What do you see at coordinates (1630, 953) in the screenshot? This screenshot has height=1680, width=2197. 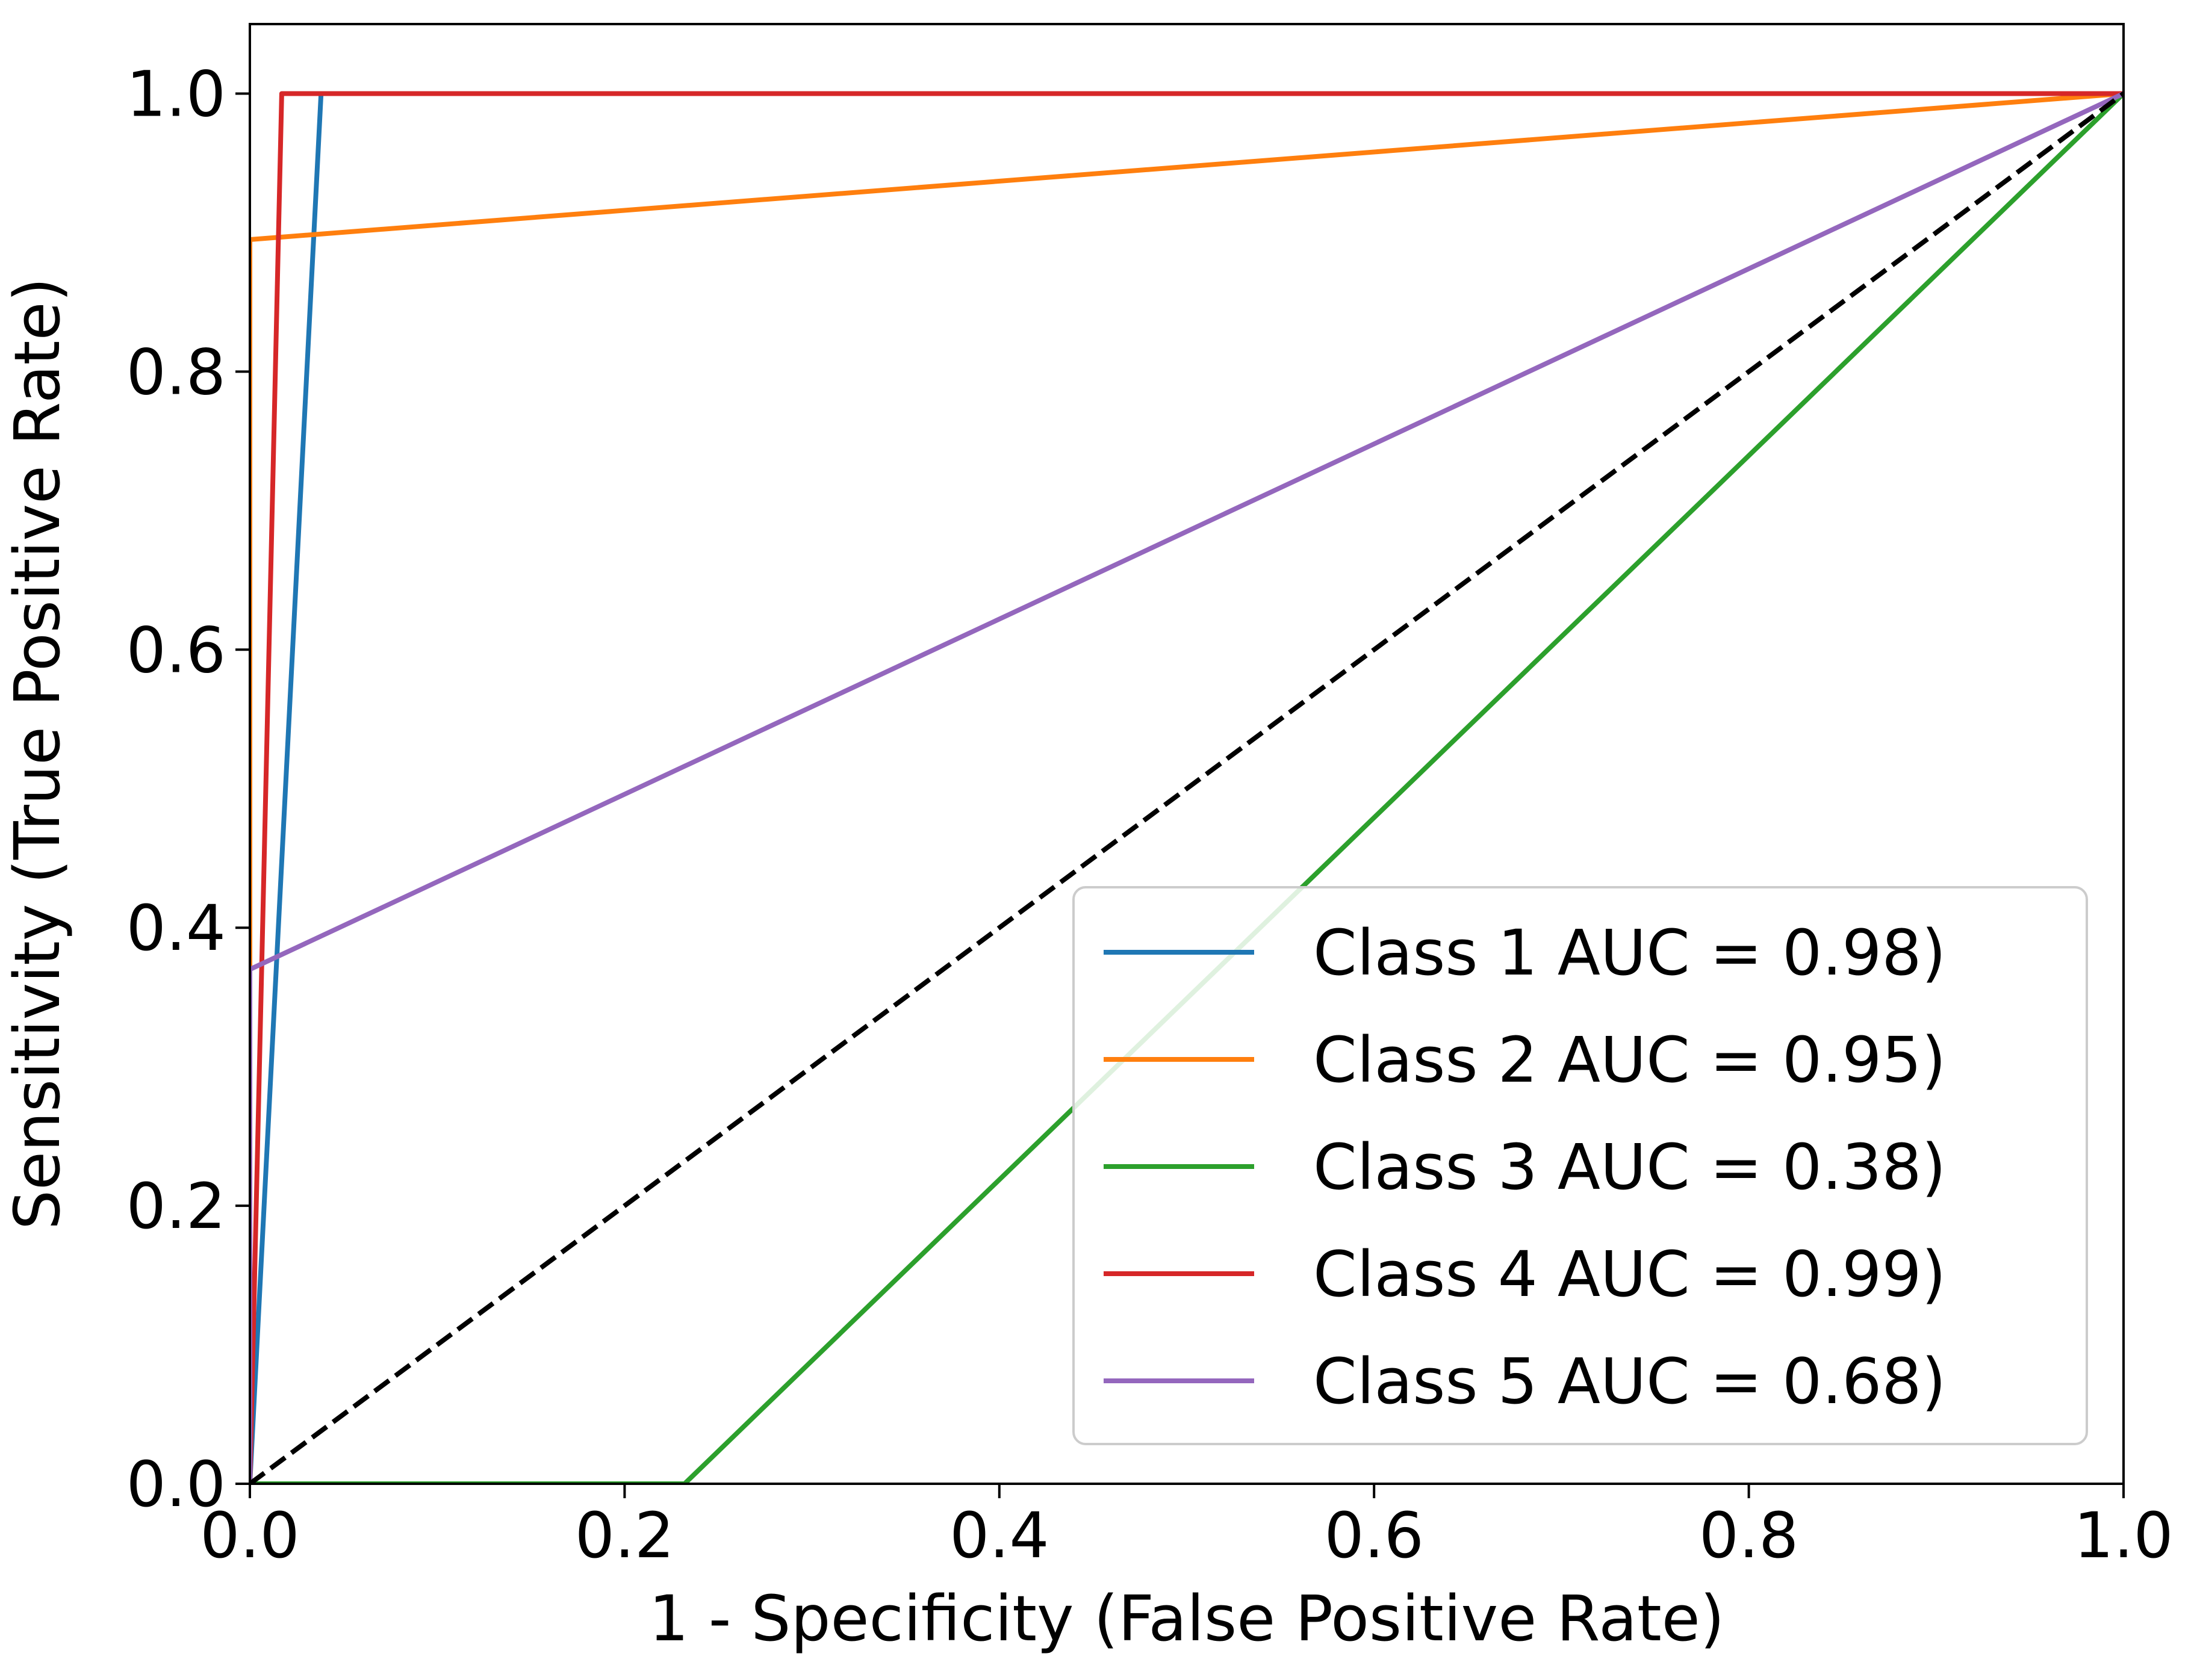 I see `legend-label-class-1: Class 1 AUC = 0.98)` at bounding box center [1630, 953].